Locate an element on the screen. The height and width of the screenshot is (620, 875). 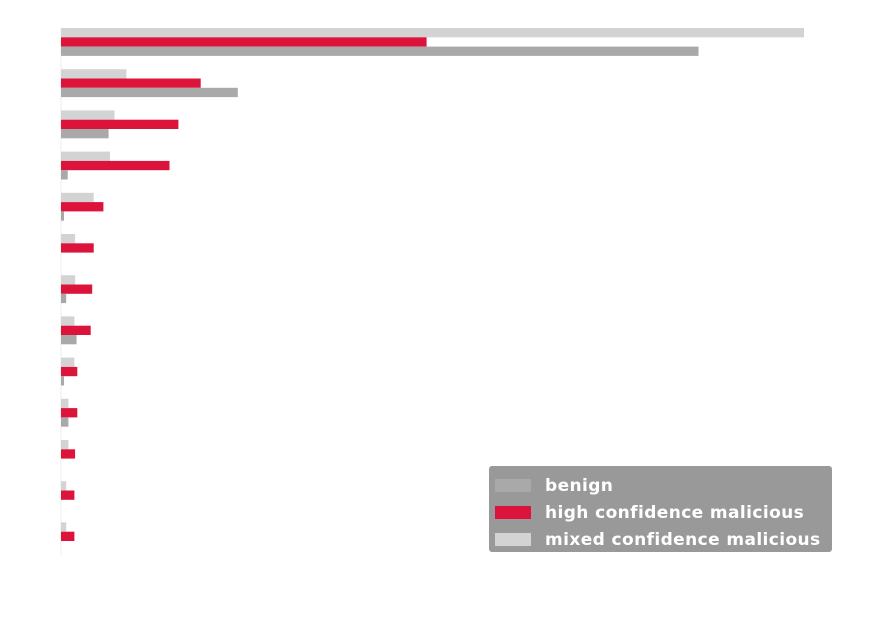
legend-item-benign: benign is located at coordinates (663, 485).